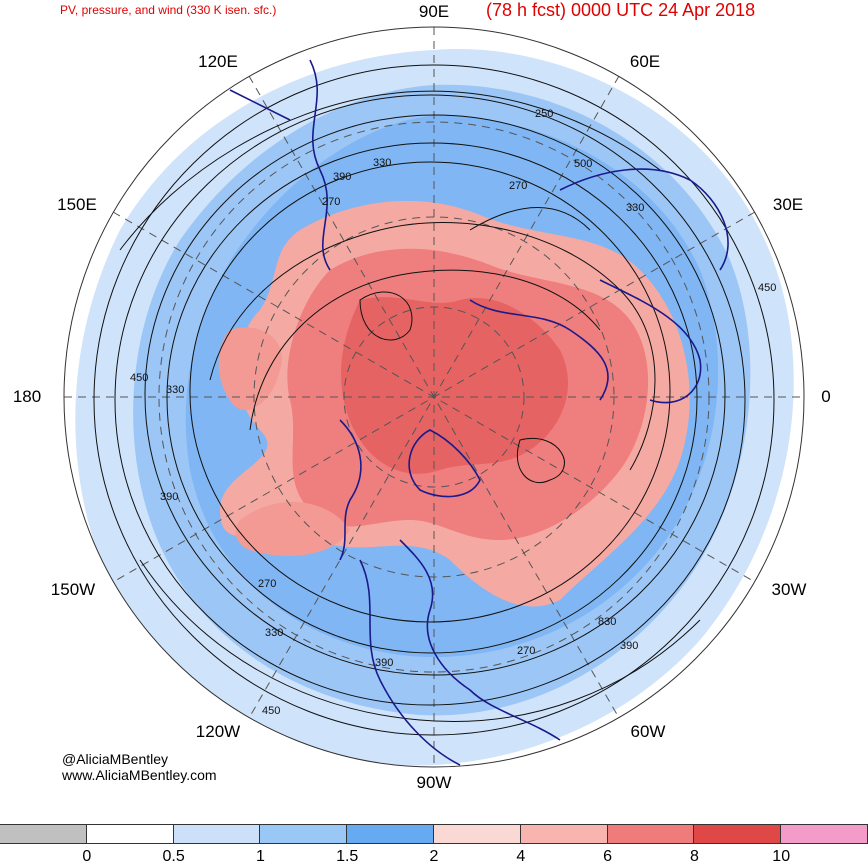  Describe the element at coordinates (347, 856) in the screenshot. I see `colorbar-tick-label: 1.5` at that location.